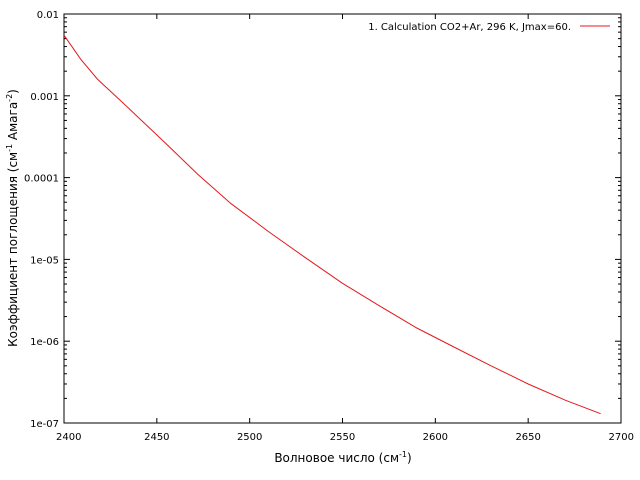 This screenshot has height=480, width=640. What do you see at coordinates (44, 260) in the screenshot?
I see `y-tick-label: 1e-05` at bounding box center [44, 260].